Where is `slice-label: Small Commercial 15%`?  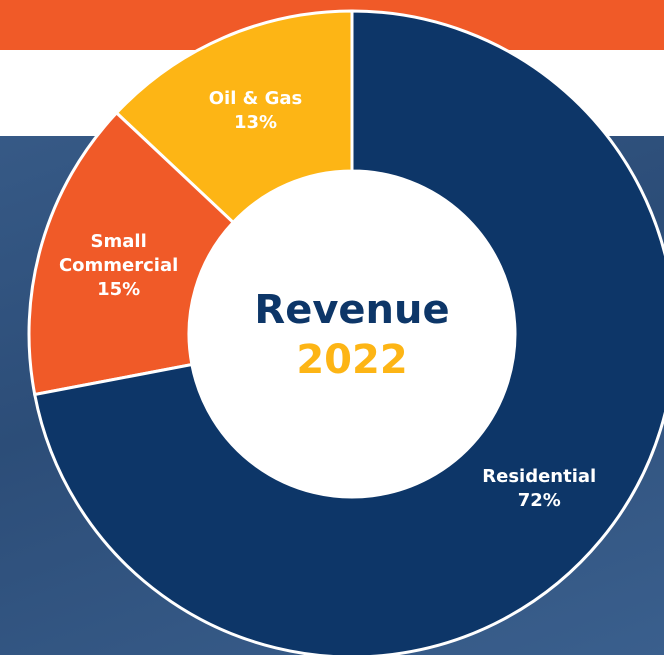 slice-label: Small Commercial 15% is located at coordinates (119, 266).